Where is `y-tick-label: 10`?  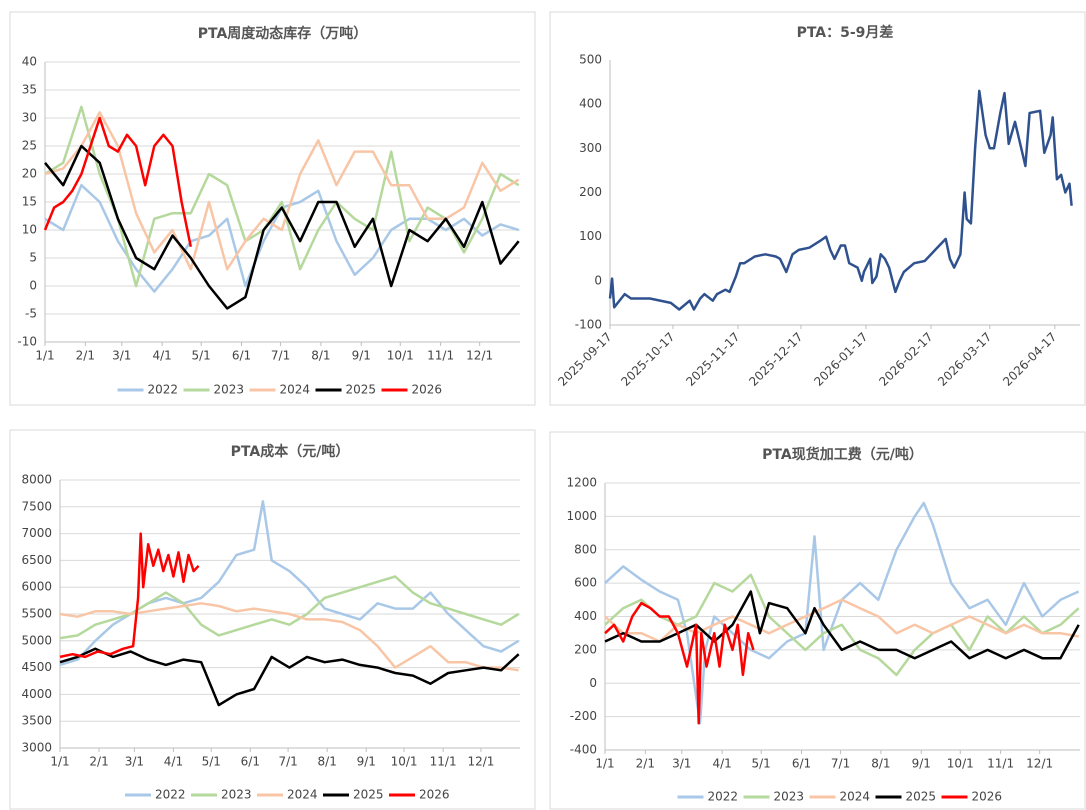
y-tick-label: 10 is located at coordinates (29, 230).